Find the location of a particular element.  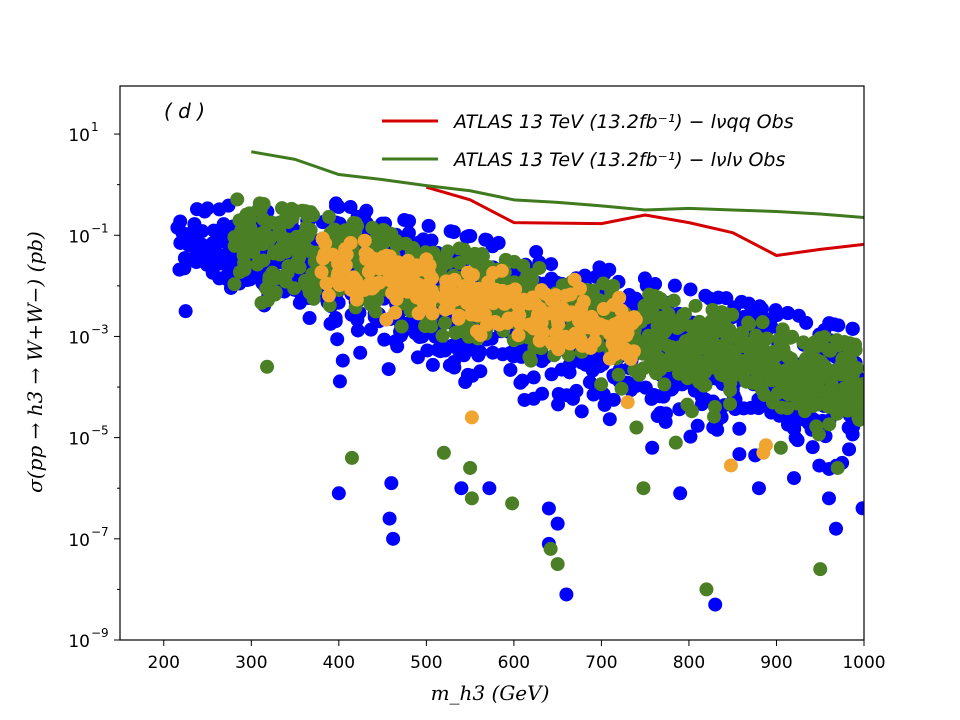

y-tick-exponent: −3 is located at coordinates (100, 329).